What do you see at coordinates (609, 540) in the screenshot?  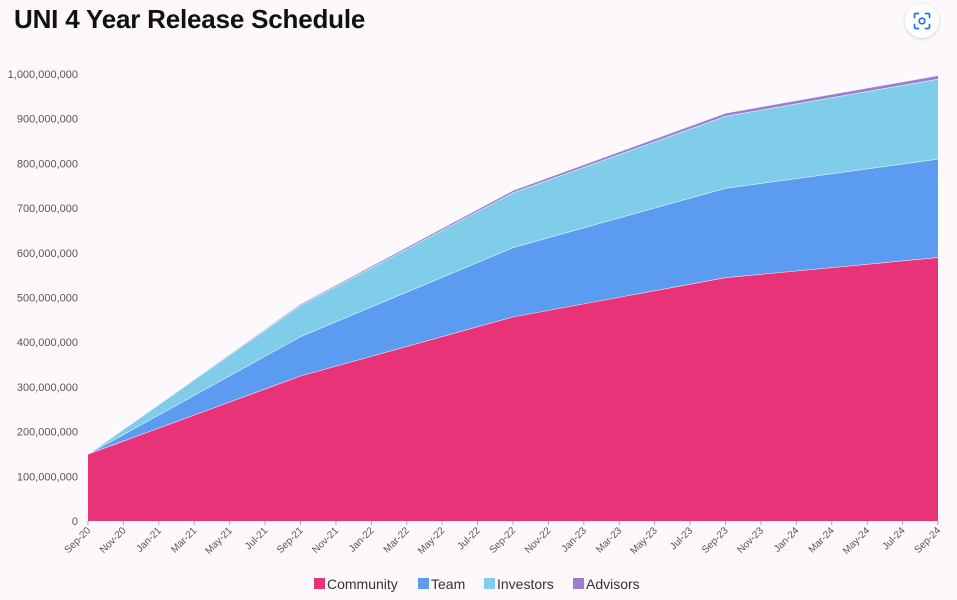 I see `x-tick-label: Mar-23` at bounding box center [609, 540].